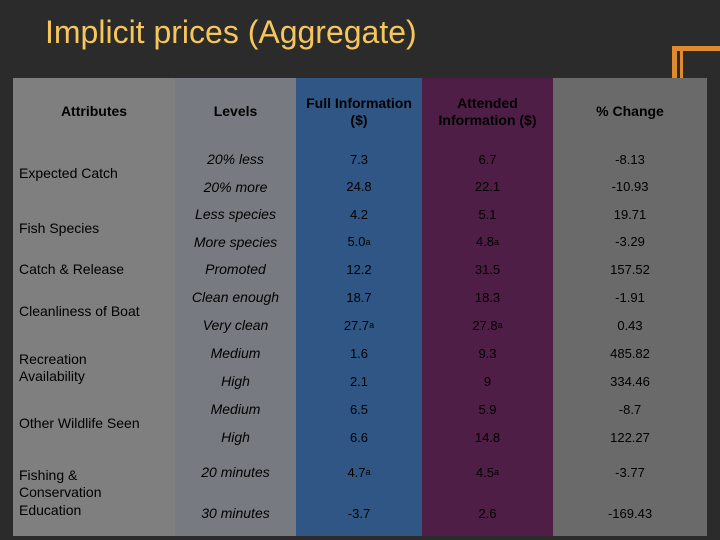 The image size is (720, 540). I want to click on full-information-cell: 18.7, so click(359, 298).